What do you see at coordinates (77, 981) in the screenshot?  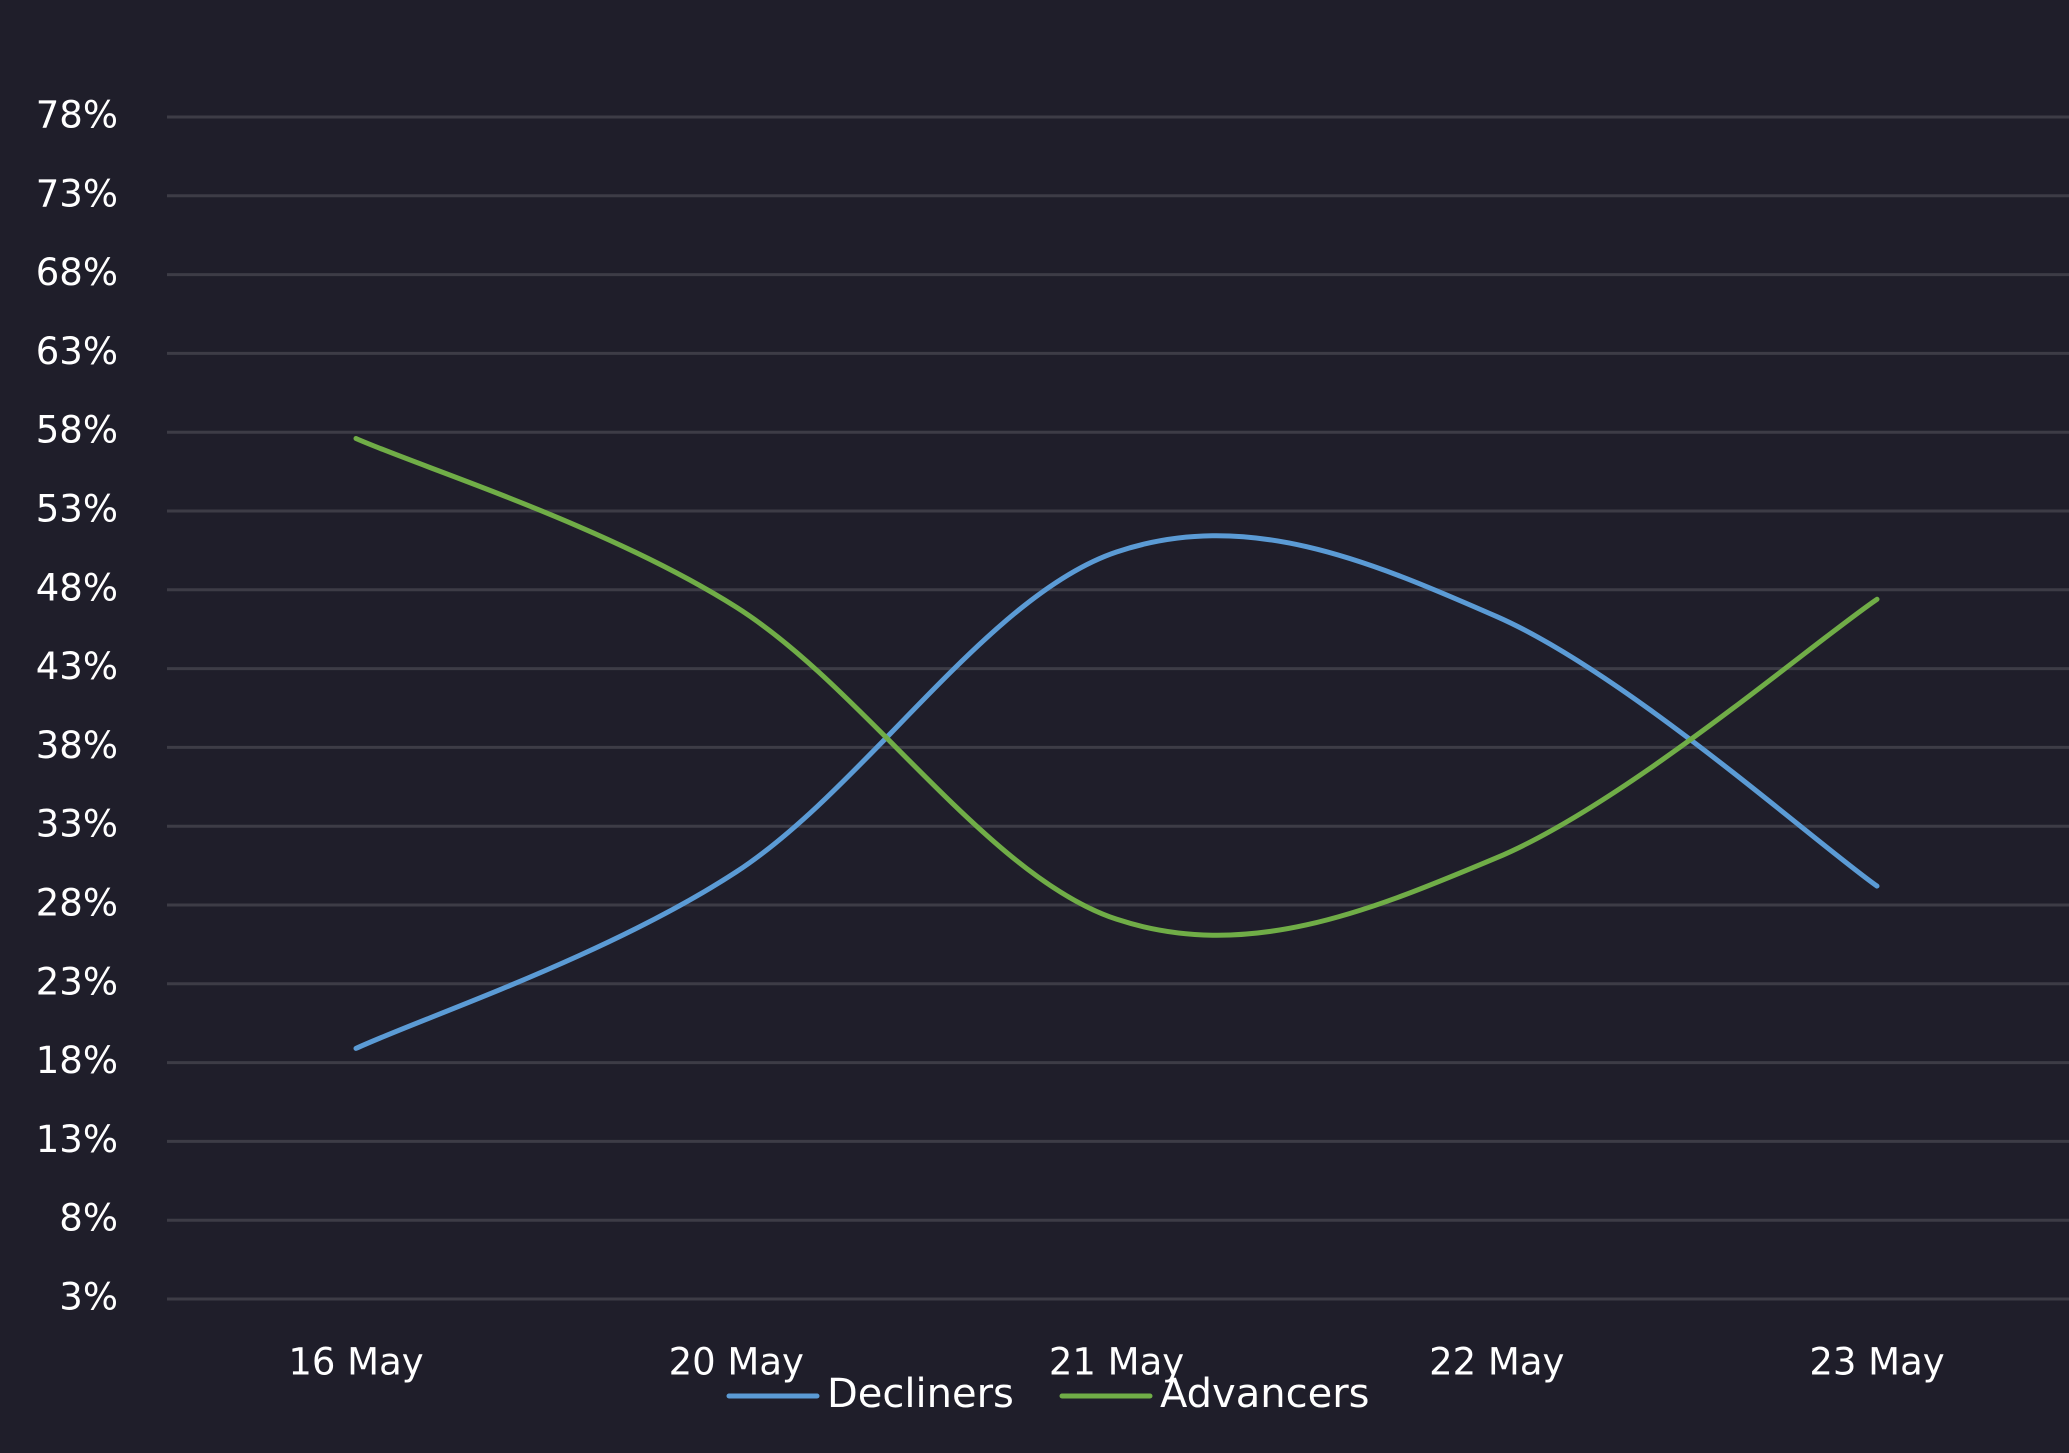 I see `y-tick-label: 23%` at bounding box center [77, 981].